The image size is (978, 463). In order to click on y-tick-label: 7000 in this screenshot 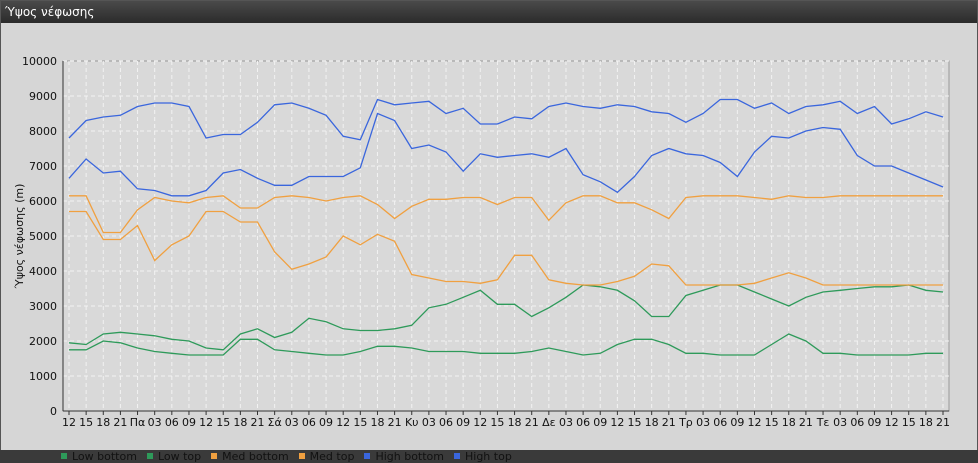, I will do `click(43, 166)`.